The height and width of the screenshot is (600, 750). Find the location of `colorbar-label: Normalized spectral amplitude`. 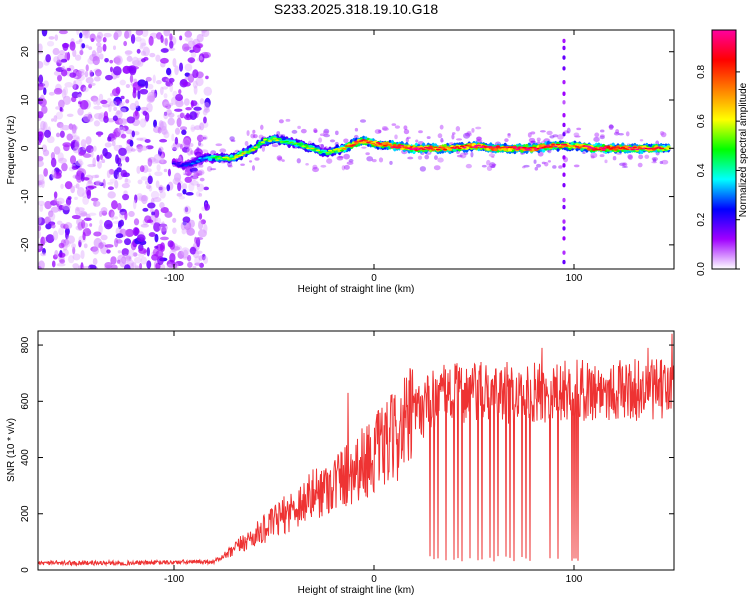

colorbar-label: Normalized spectral amplitude is located at coordinates (743, 149).